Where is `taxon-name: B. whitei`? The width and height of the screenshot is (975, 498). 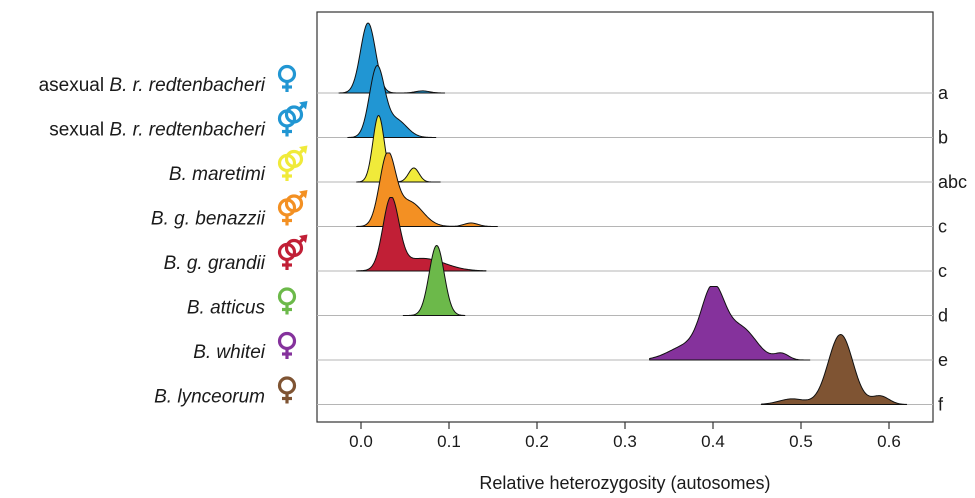
taxon-name: B. whitei is located at coordinates (229, 352).